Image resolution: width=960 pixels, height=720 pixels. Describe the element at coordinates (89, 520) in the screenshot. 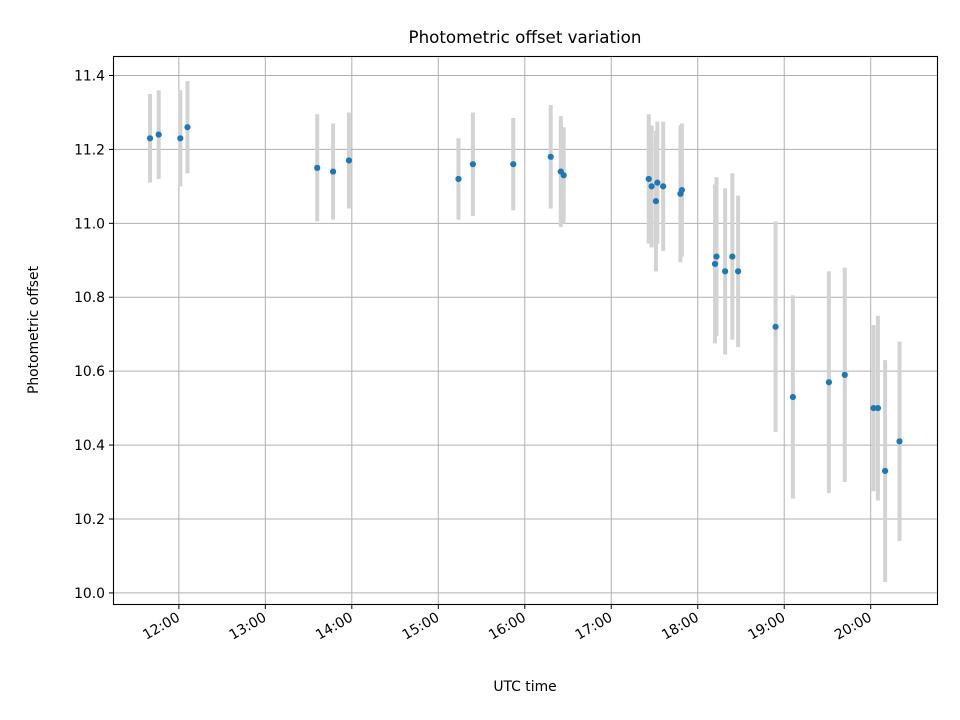

I see `y-tick-label: 10.2` at that location.